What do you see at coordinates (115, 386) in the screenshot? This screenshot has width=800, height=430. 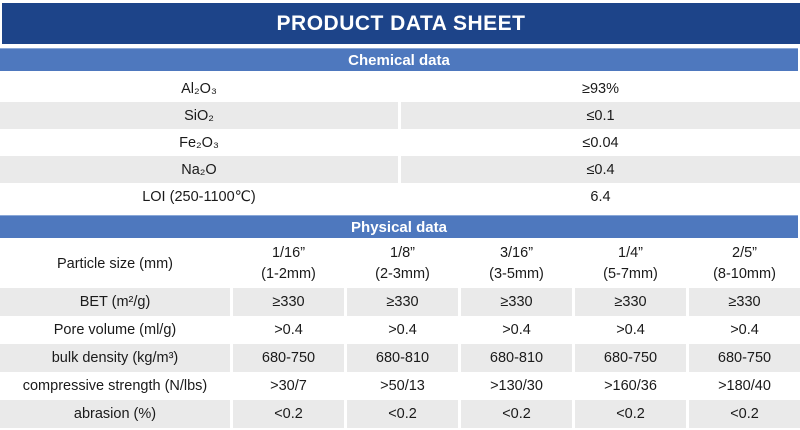 I see `row-label: compressive strength (N/lbs)` at bounding box center [115, 386].